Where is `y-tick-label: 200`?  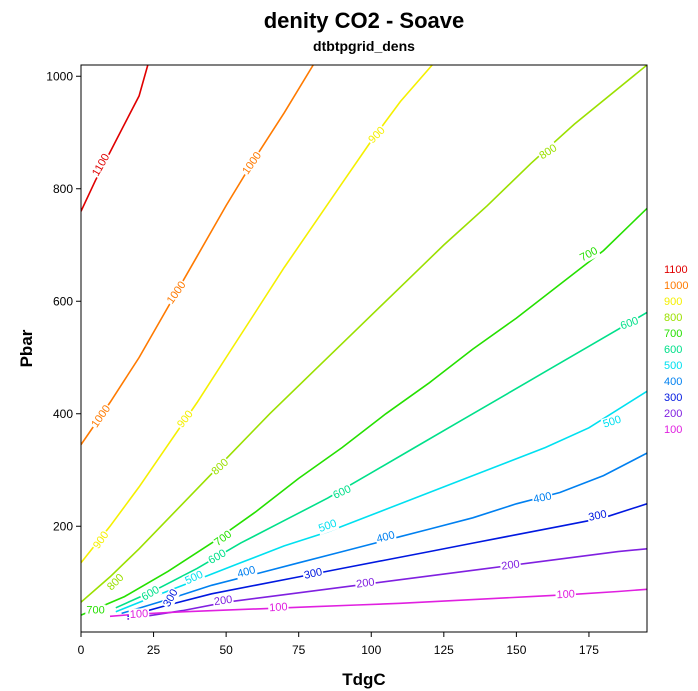
y-tick-label: 200 is located at coordinates (63, 526).